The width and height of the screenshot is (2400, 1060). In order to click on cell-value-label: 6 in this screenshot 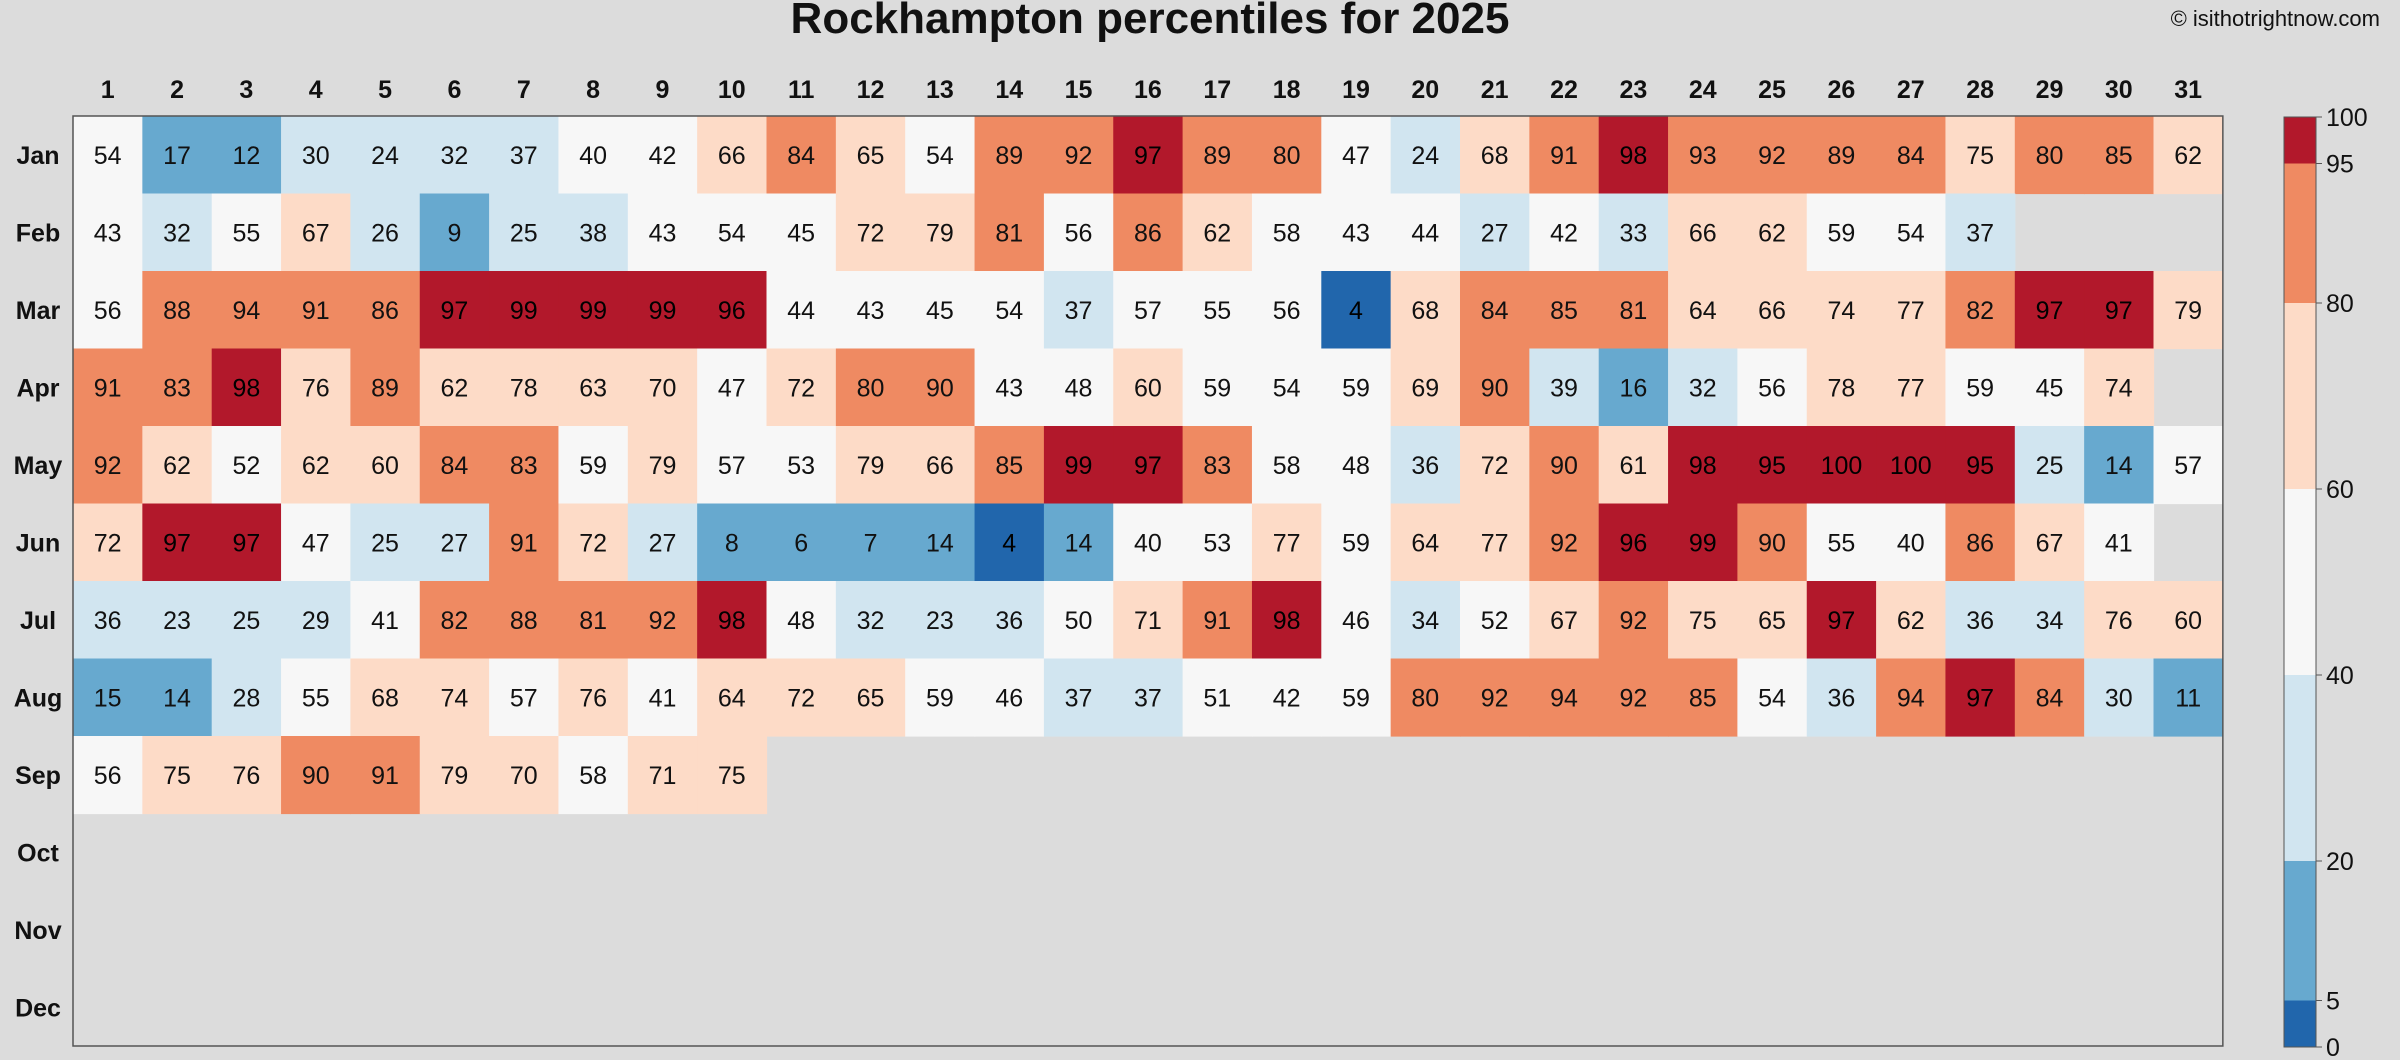, I will do `click(801, 543)`.